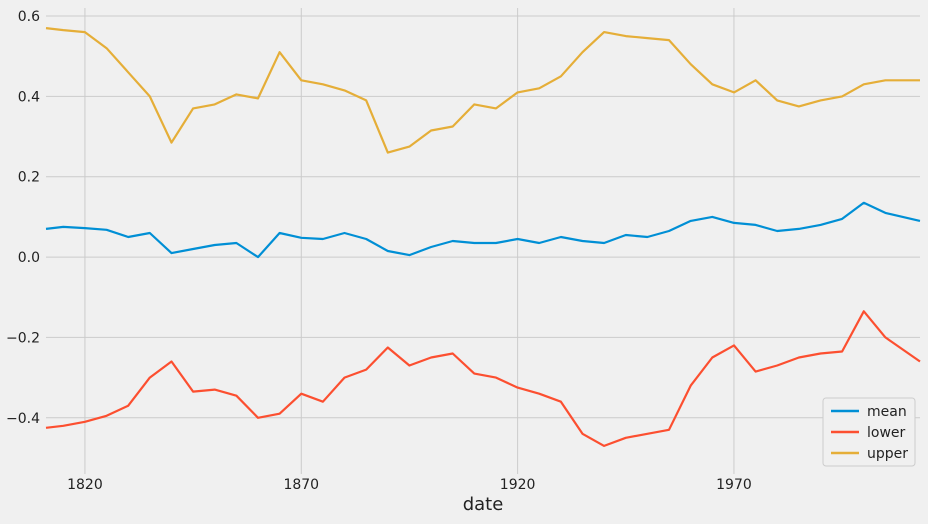 Image resolution: width=928 pixels, height=524 pixels. What do you see at coordinates (734, 485) in the screenshot?
I see `x-tick-label: 1970` at bounding box center [734, 485].